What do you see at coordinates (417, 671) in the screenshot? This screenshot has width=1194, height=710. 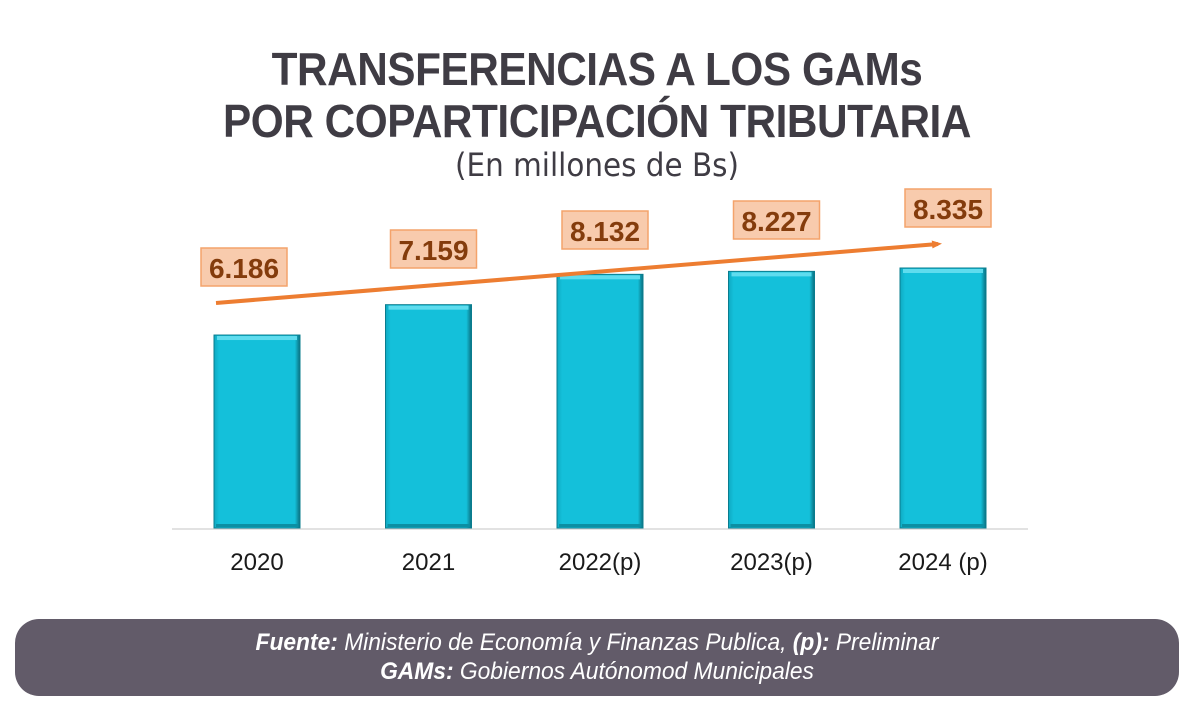 I see `footer-gams-label: GAMs:` at bounding box center [417, 671].